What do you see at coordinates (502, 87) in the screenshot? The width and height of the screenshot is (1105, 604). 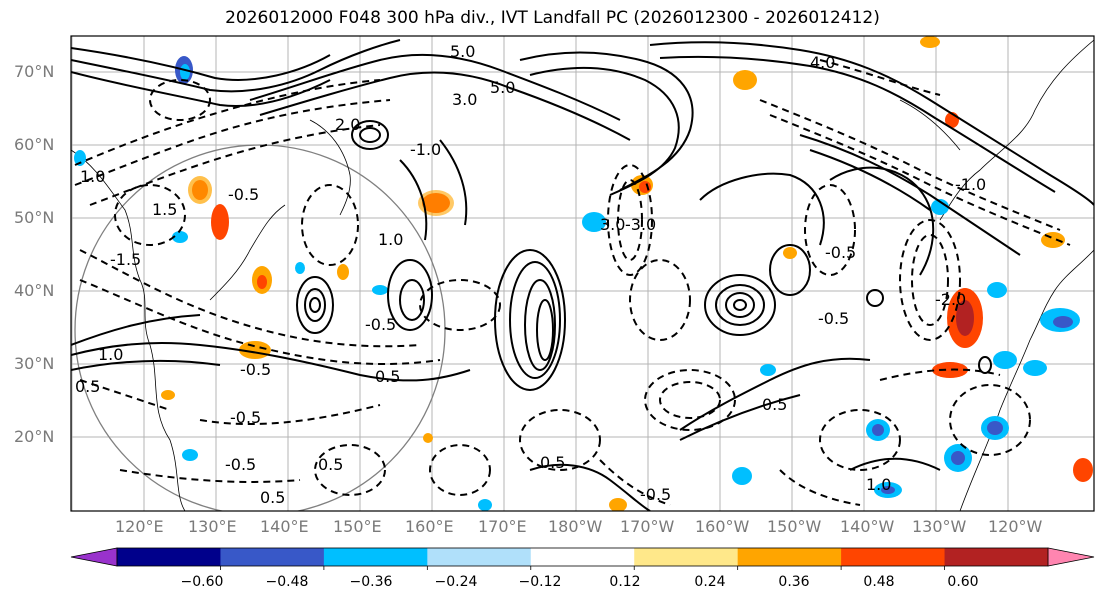 I see `contour-label: 5.0` at bounding box center [502, 87].